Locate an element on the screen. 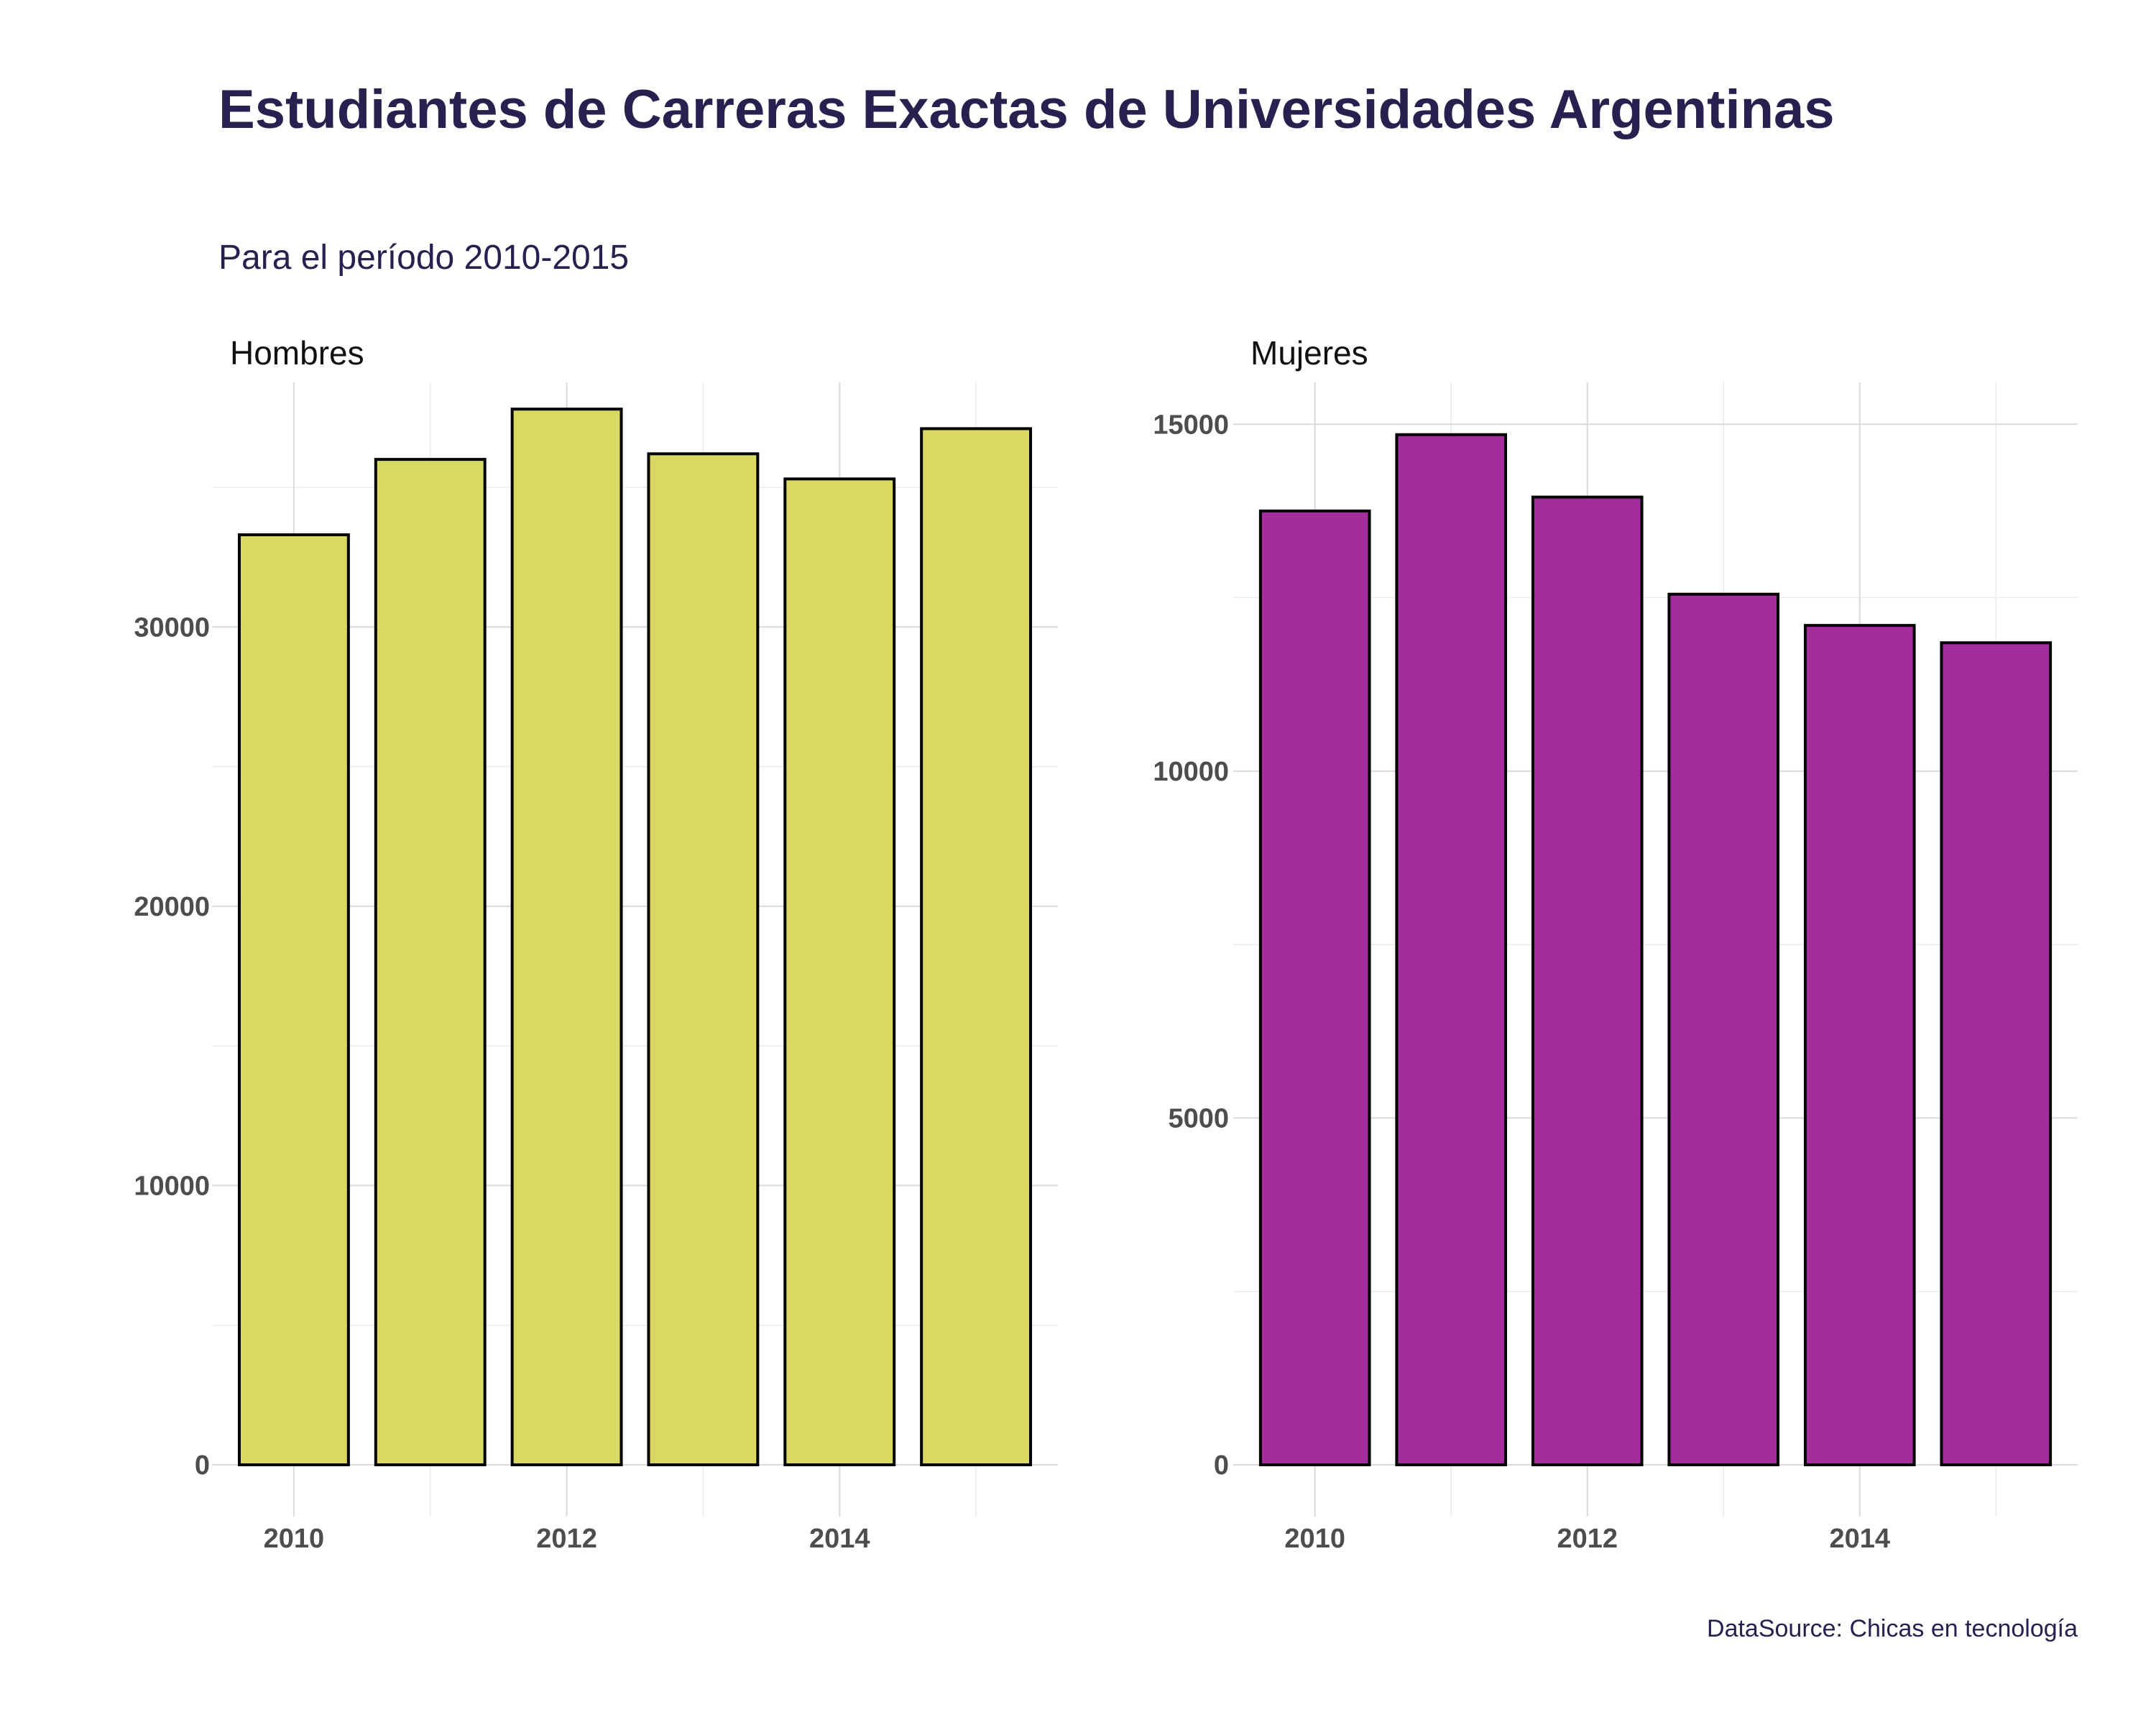  bar-mujeres-2012 is located at coordinates (1587, 980).